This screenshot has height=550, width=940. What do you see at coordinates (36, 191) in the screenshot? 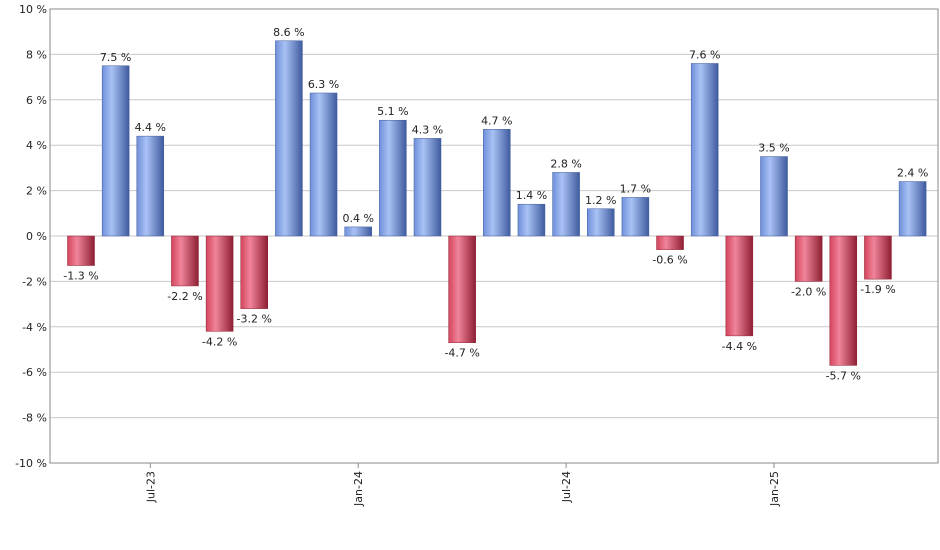
I see `y-tick-label: 2 %` at bounding box center [36, 191].